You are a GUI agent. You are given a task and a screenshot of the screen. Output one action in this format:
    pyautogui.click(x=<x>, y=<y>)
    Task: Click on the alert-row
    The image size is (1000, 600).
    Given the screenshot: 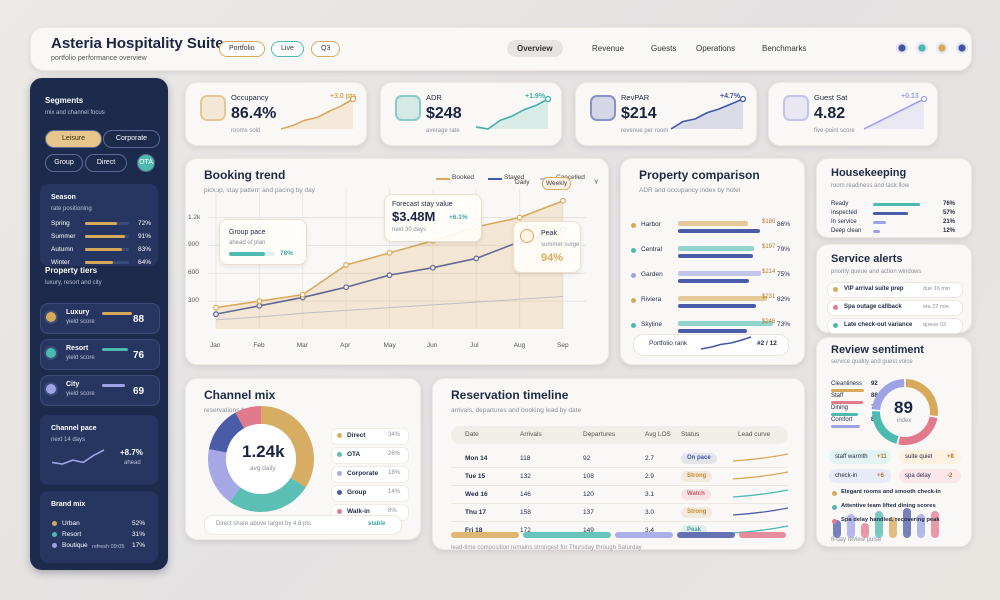 What is the action you would take?
    pyautogui.click(x=895, y=308)
    